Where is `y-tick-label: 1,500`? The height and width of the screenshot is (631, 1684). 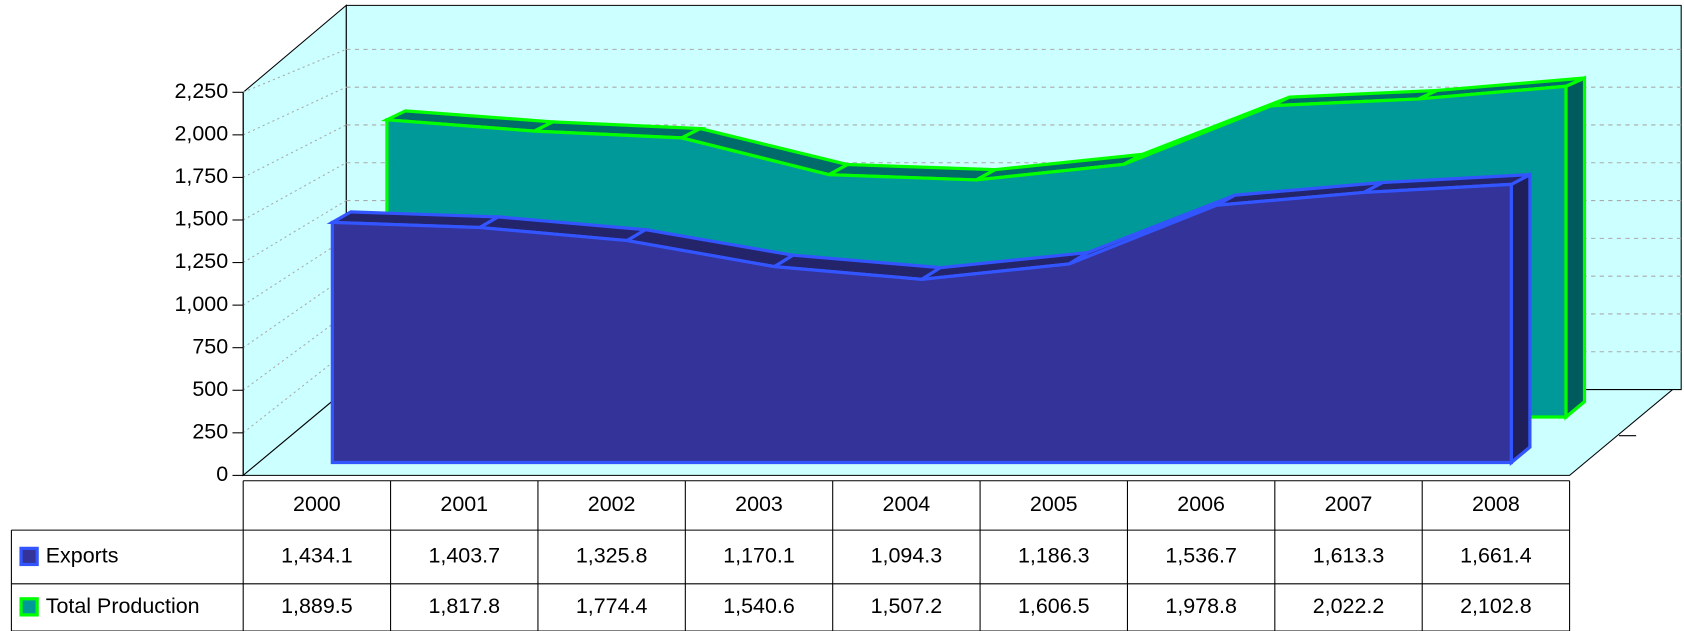 y-tick-label: 1,500 is located at coordinates (201, 219).